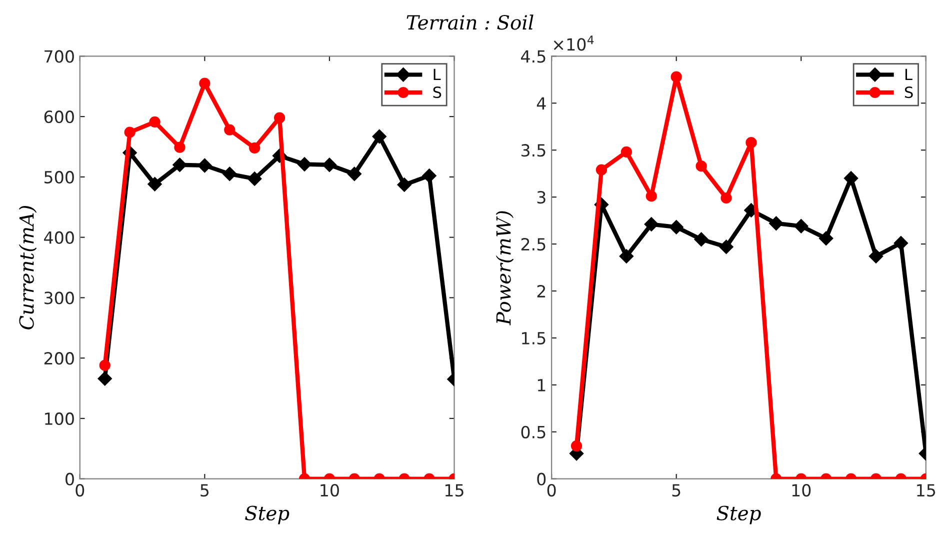 Image resolution: width=940 pixels, height=535 pixels. I want to click on y-axis-title: Current(mA), so click(27, 268).